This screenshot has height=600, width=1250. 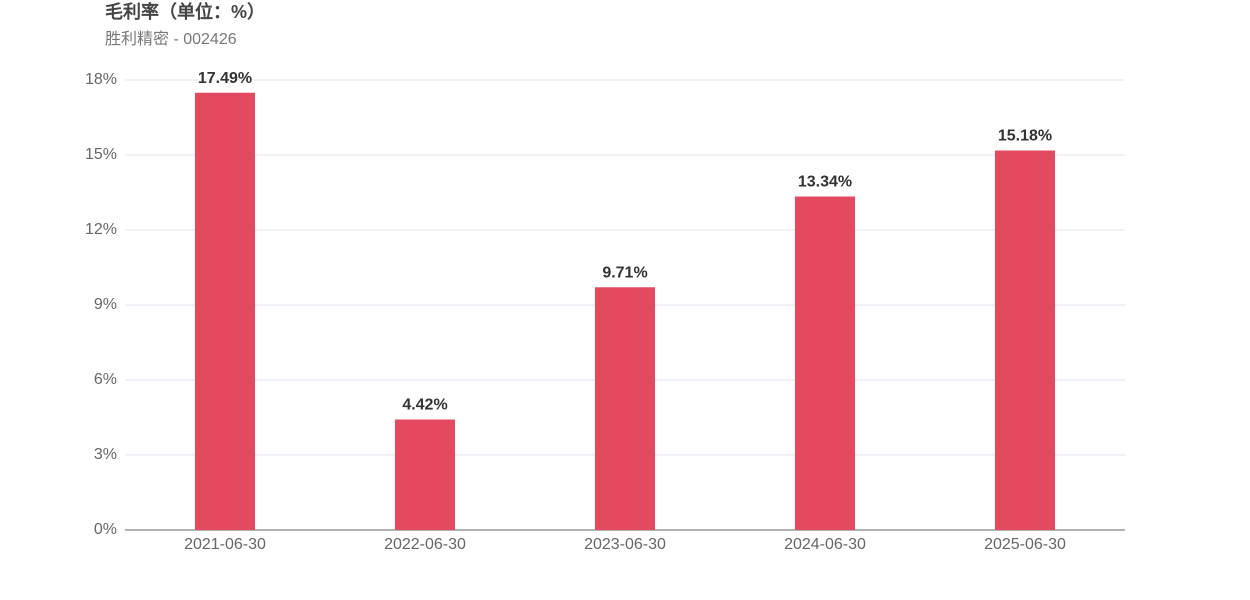 What do you see at coordinates (171, 39) in the screenshot?
I see `chart-subtitle: 胜利精密 - 002426` at bounding box center [171, 39].